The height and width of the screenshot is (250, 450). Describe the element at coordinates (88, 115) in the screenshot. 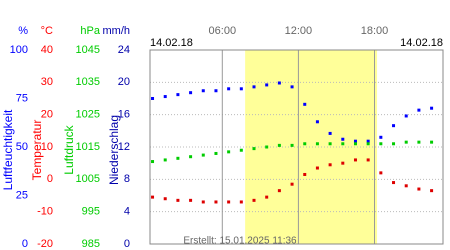

I see `y-tick-label: 1025` at that location.